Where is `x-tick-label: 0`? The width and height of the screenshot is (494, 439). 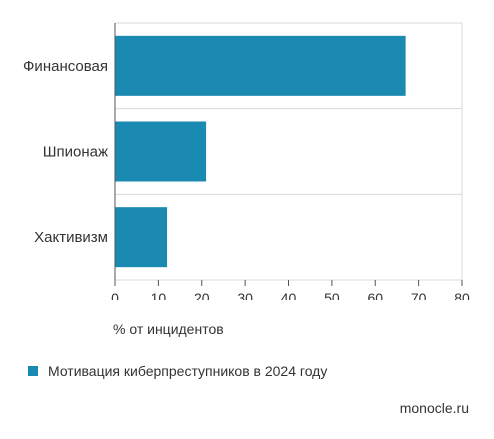
x-tick-label: 0 is located at coordinates (115, 295).